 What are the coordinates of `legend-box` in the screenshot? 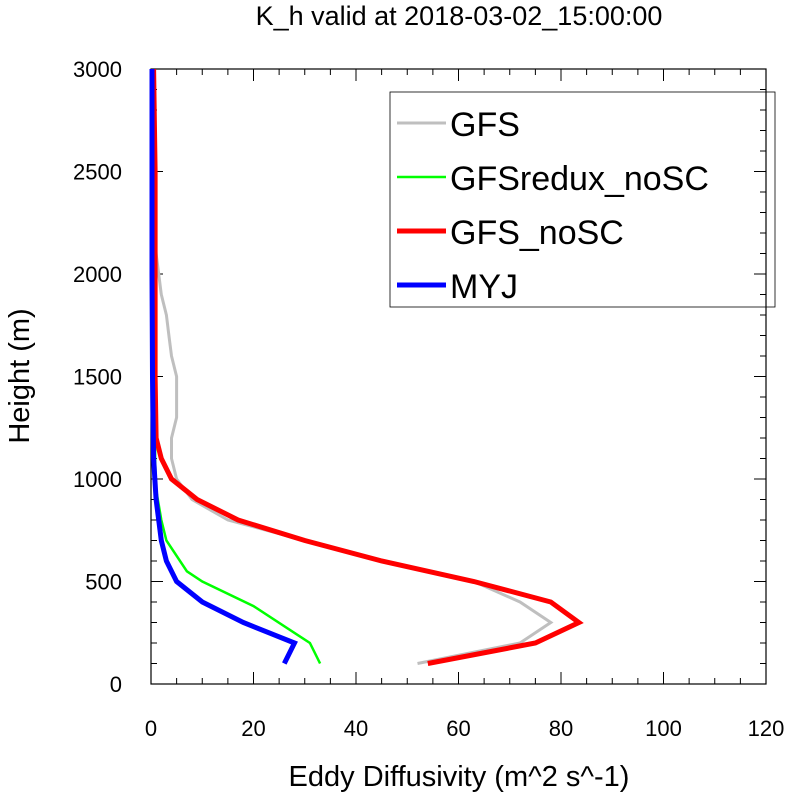 It's located at (582, 199).